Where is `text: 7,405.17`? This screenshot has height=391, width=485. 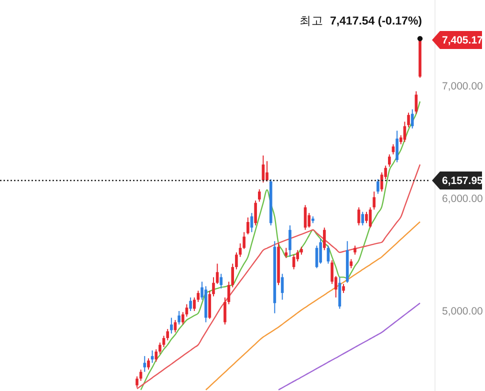 text: 7,405.17 is located at coordinates (463, 40).